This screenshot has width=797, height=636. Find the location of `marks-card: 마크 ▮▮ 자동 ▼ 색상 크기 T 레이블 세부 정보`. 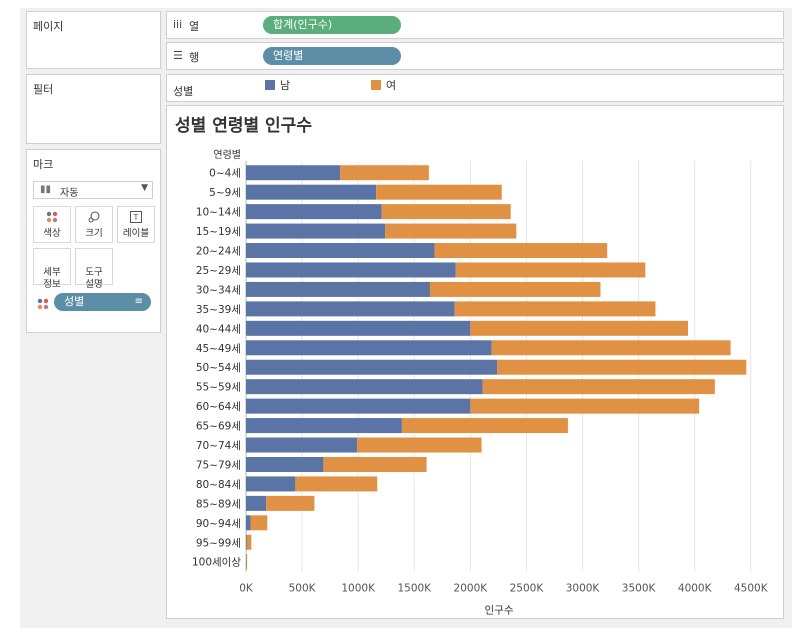

marks-card: 마크 ▮▮ 자동 ▼ 색상 크기 T 레이블 세부 정보 is located at coordinates (93, 241).